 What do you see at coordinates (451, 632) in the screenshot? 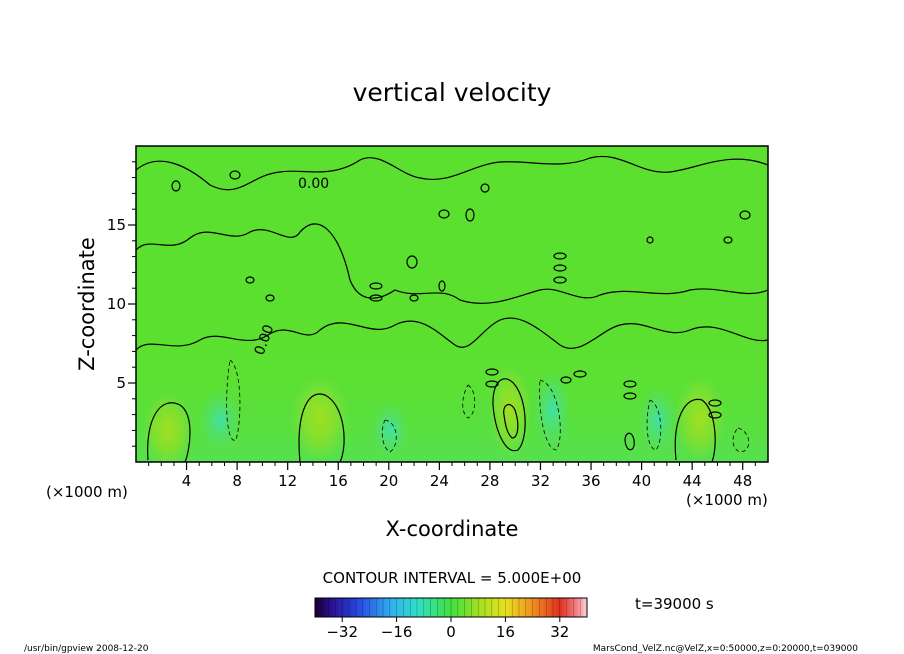
I see `colorbar-tick-label: 0` at bounding box center [451, 632].